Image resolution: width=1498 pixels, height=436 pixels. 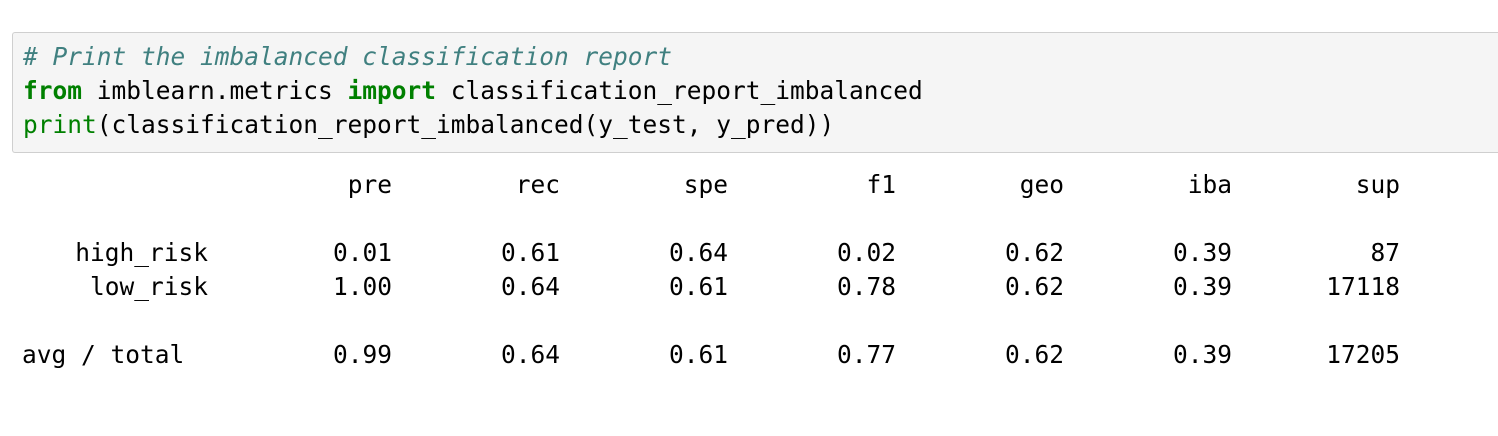 I want to click on value-pre: 1.00, so click(x=362, y=286).